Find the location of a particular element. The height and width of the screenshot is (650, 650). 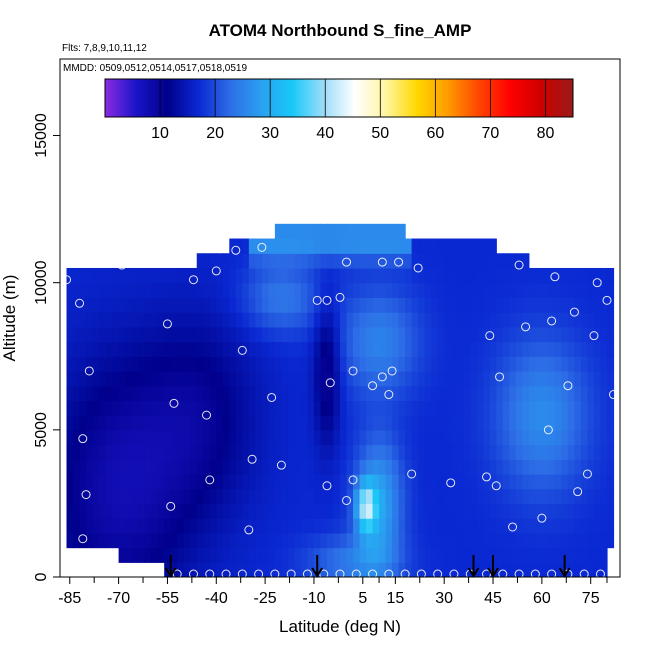

dates-annotation: MMDD: 0509,0512,0514,0517,0518,0519 is located at coordinates (155, 68).